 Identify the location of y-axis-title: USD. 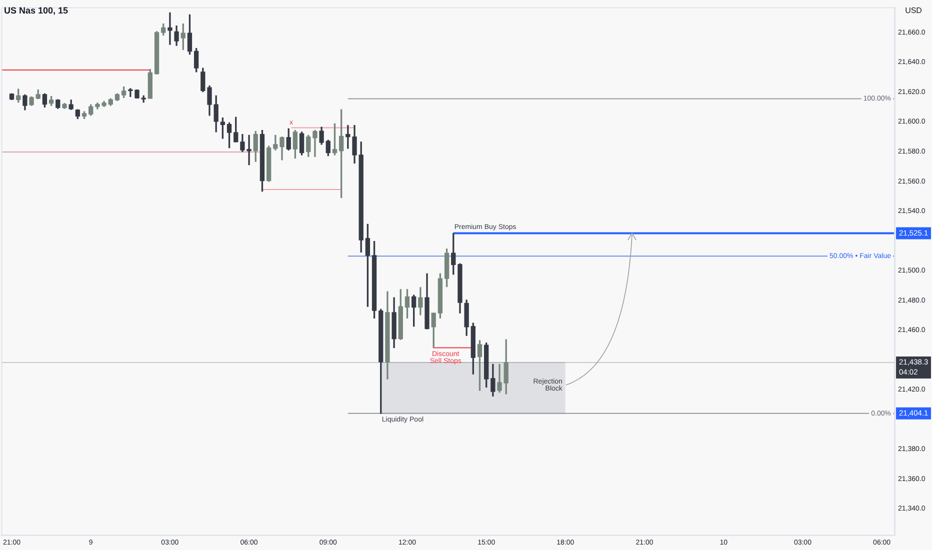
(913, 11).